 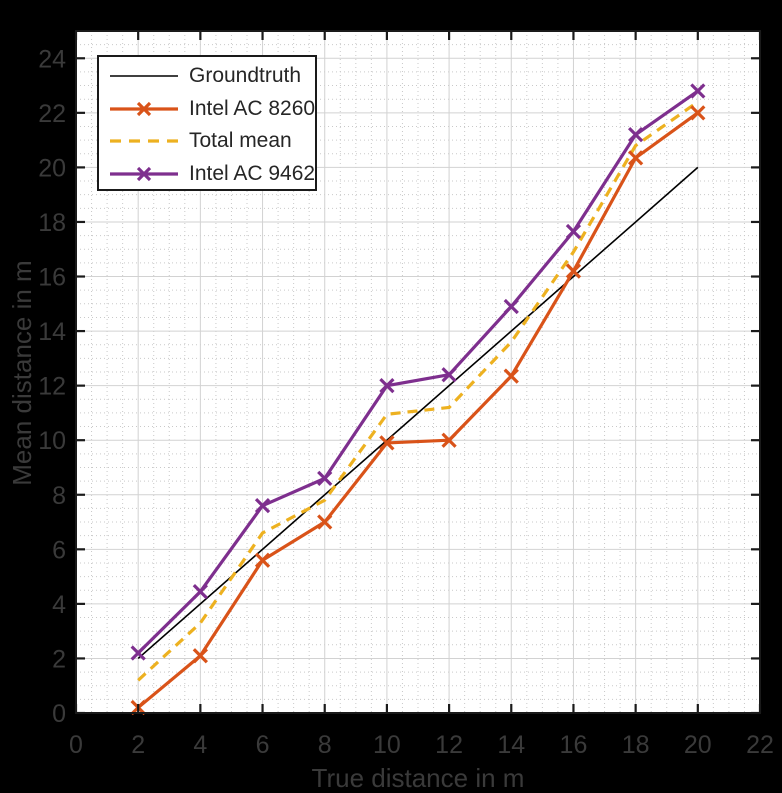 I want to click on legend-item-groundtruth: Groundtruth, so click(x=207, y=76).